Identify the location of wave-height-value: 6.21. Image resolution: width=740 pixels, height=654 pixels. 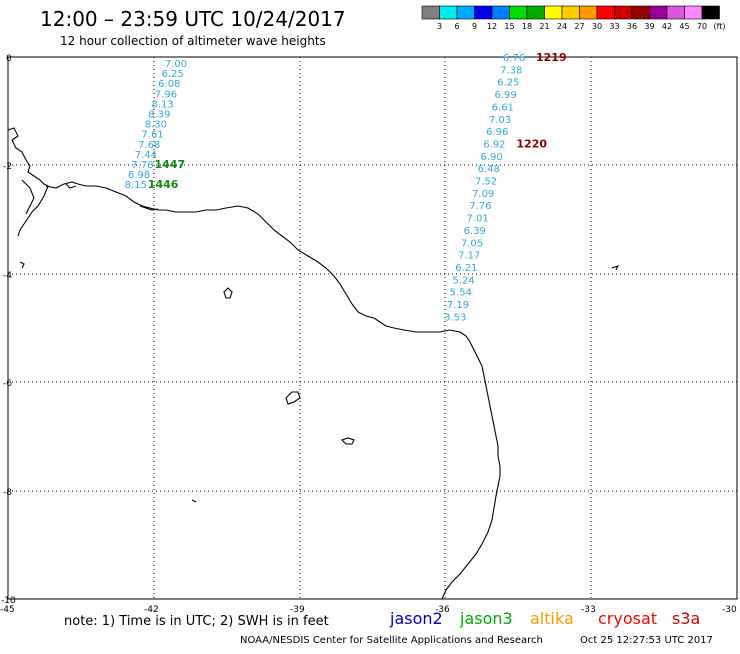
(466, 268).